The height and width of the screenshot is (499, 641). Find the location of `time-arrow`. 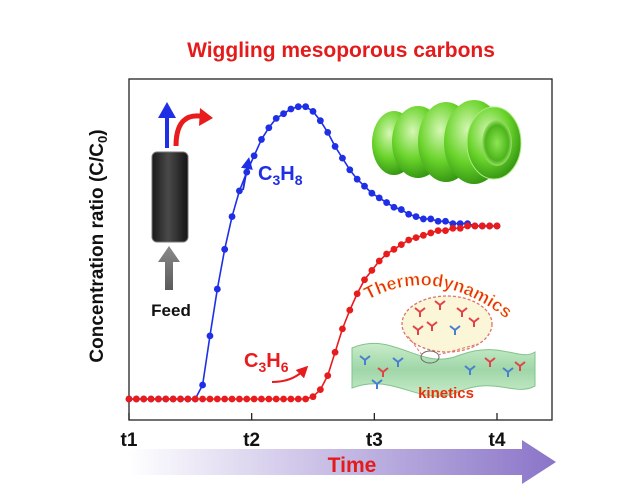

time-arrow is located at coordinates (342, 462).